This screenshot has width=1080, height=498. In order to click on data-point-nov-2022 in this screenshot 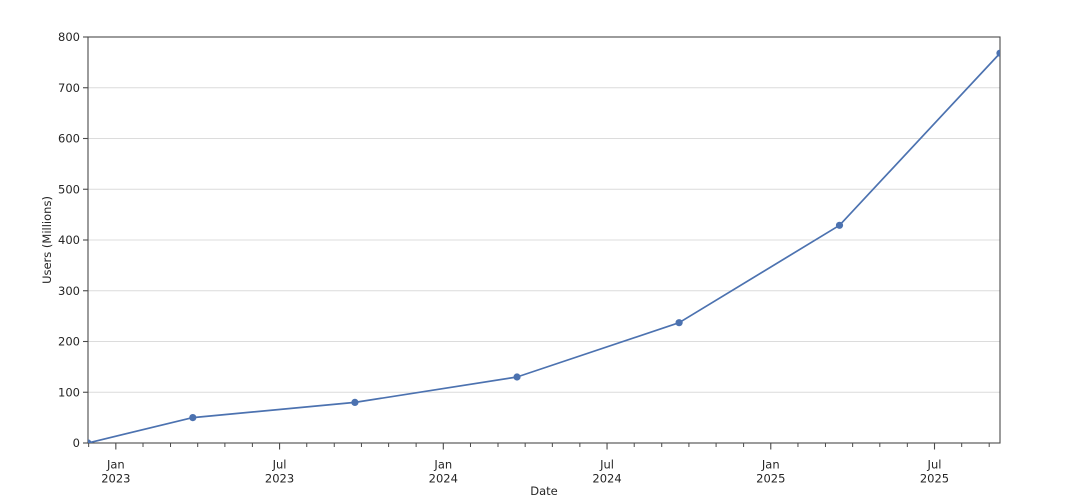, I will do `click(90, 441)`.